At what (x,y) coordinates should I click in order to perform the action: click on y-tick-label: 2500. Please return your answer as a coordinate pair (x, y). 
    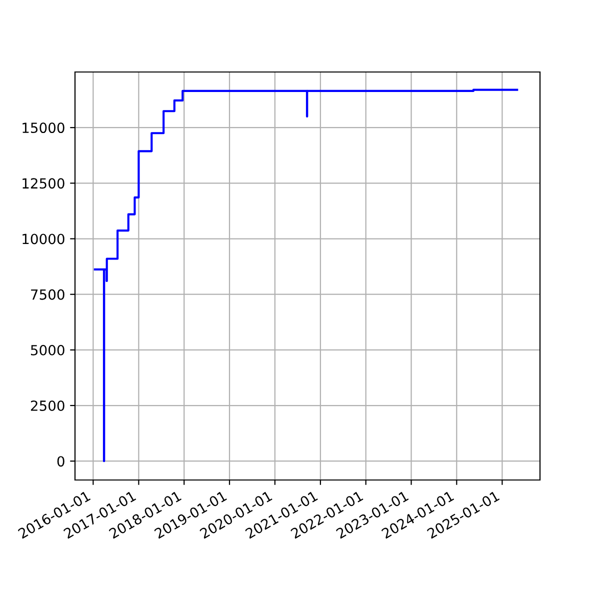
    Looking at the image, I should click on (47, 405).